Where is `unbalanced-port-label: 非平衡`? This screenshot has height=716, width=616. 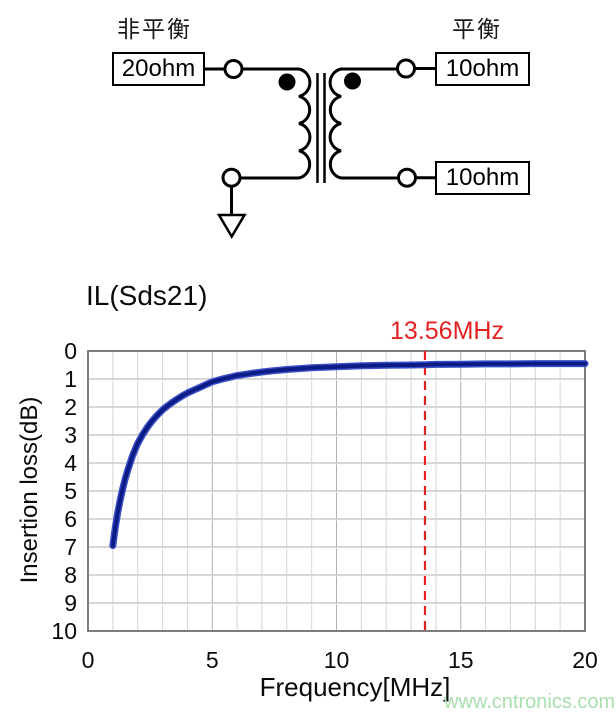
unbalanced-port-label: 非平衡 is located at coordinates (154, 29).